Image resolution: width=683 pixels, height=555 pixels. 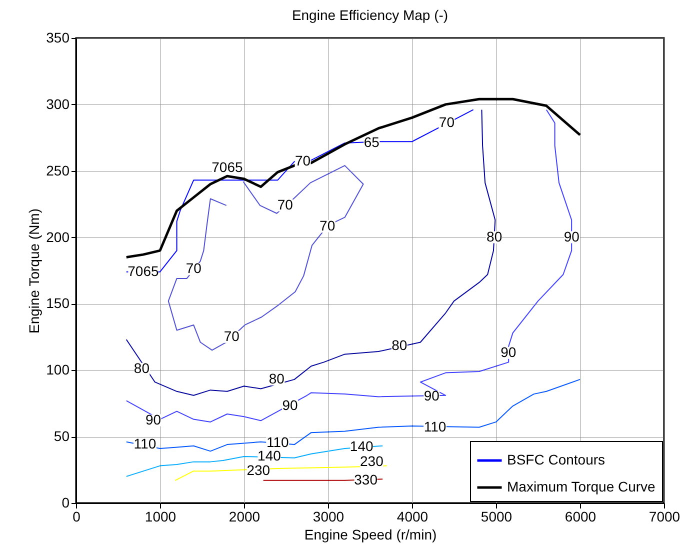 I want to click on y-tick-label: 100, so click(x=58, y=370).